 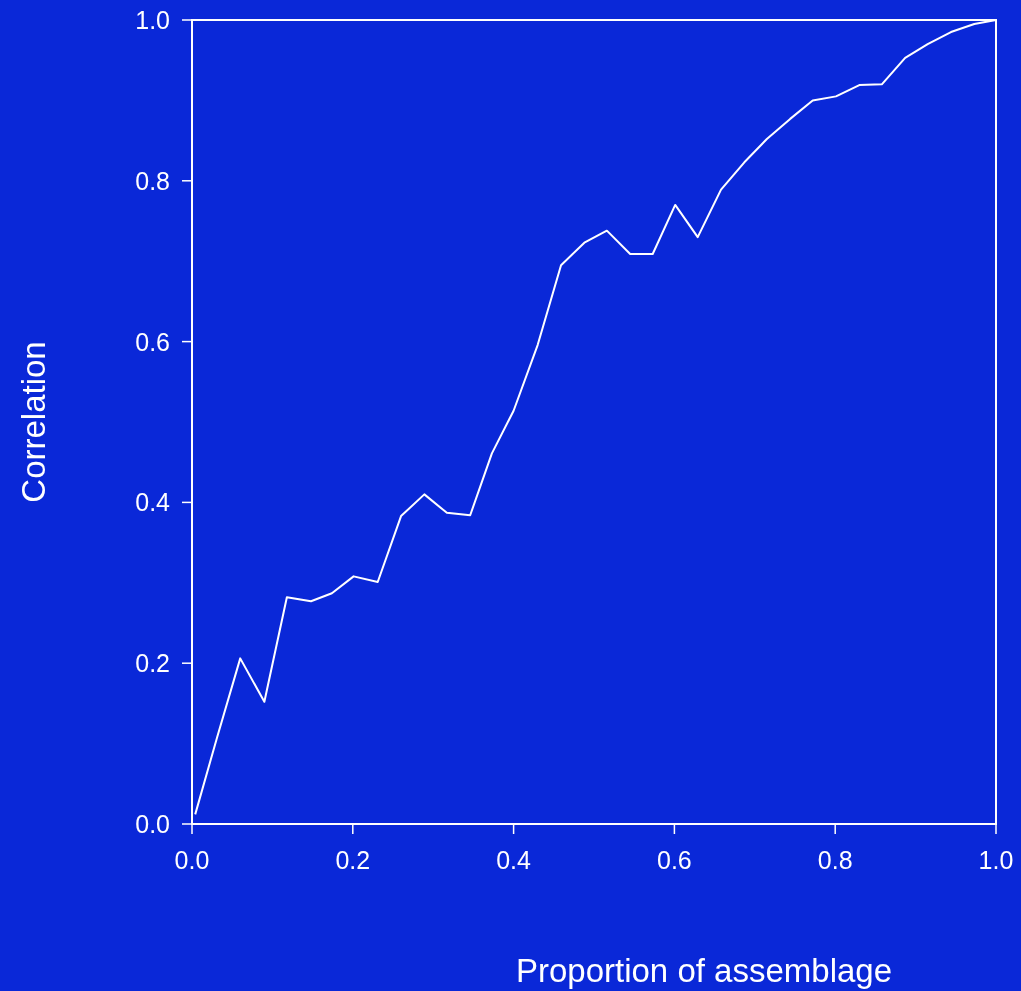 What do you see at coordinates (153, 502) in the screenshot?
I see `y-tick-label: 0.4` at bounding box center [153, 502].